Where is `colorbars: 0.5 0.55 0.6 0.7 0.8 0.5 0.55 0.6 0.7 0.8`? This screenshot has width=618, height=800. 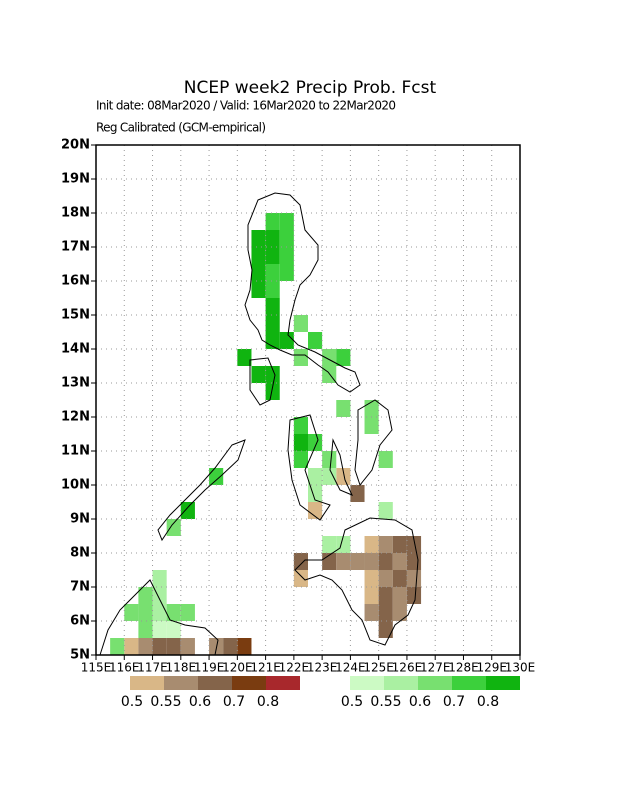
colorbars: 0.5 0.55 0.6 0.7 0.8 0.5 0.55 0.6 0.7 0.8 is located at coordinates (320, 693).